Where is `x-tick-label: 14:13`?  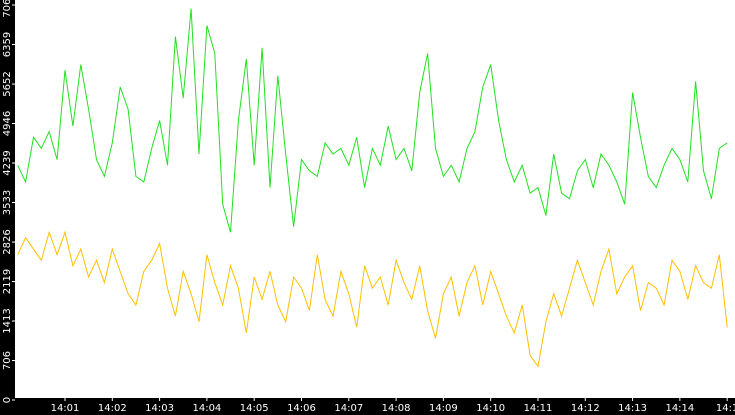
x-tick-label: 14:13 is located at coordinates (632, 408).